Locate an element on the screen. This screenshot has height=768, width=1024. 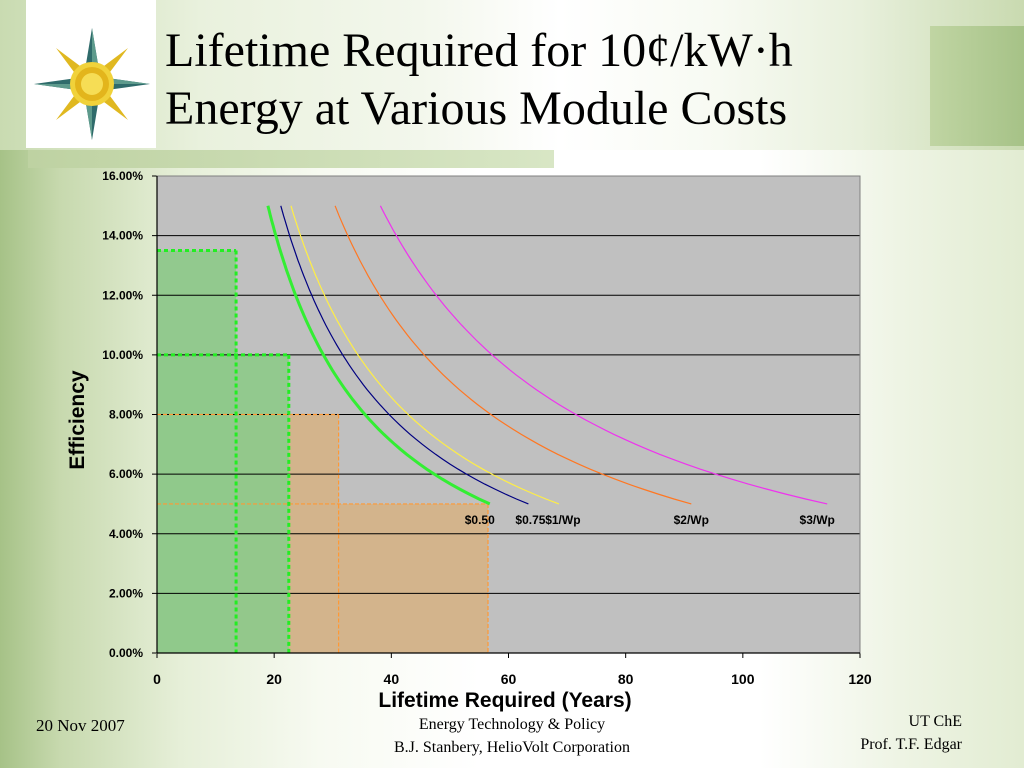
footer-course-name: Energy Technology & Policy is located at coordinates (512, 724).